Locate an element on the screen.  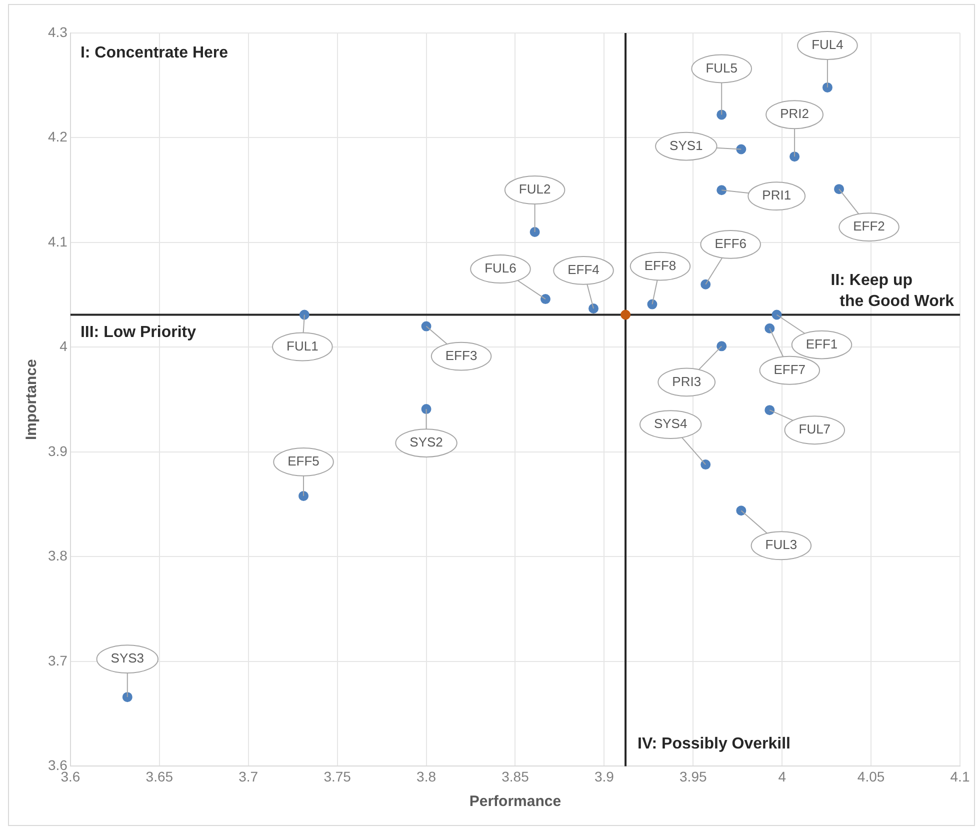
annotation: SYS3 is located at coordinates (127, 658).